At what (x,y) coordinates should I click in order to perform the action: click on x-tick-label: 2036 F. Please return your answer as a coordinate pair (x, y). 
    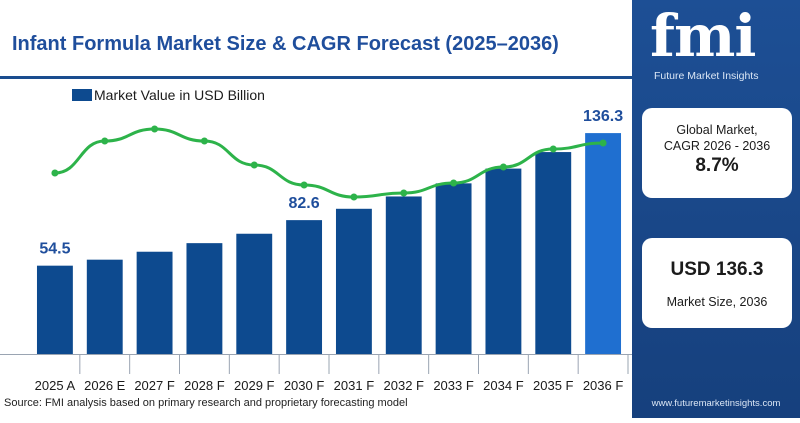
    Looking at the image, I should click on (603, 385).